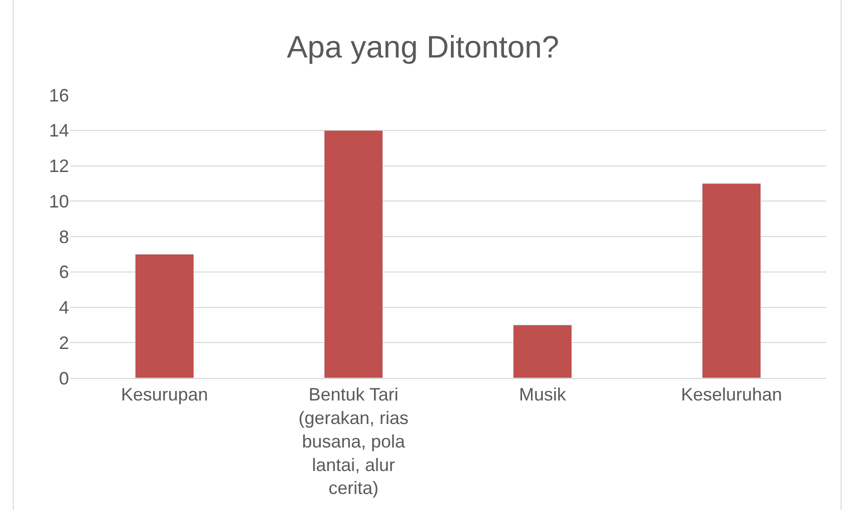 The height and width of the screenshot is (510, 846). I want to click on x-tick-label: Bentuk Tari (gerakan, rias busana, pola lantai, alur cerita), so click(353, 441).